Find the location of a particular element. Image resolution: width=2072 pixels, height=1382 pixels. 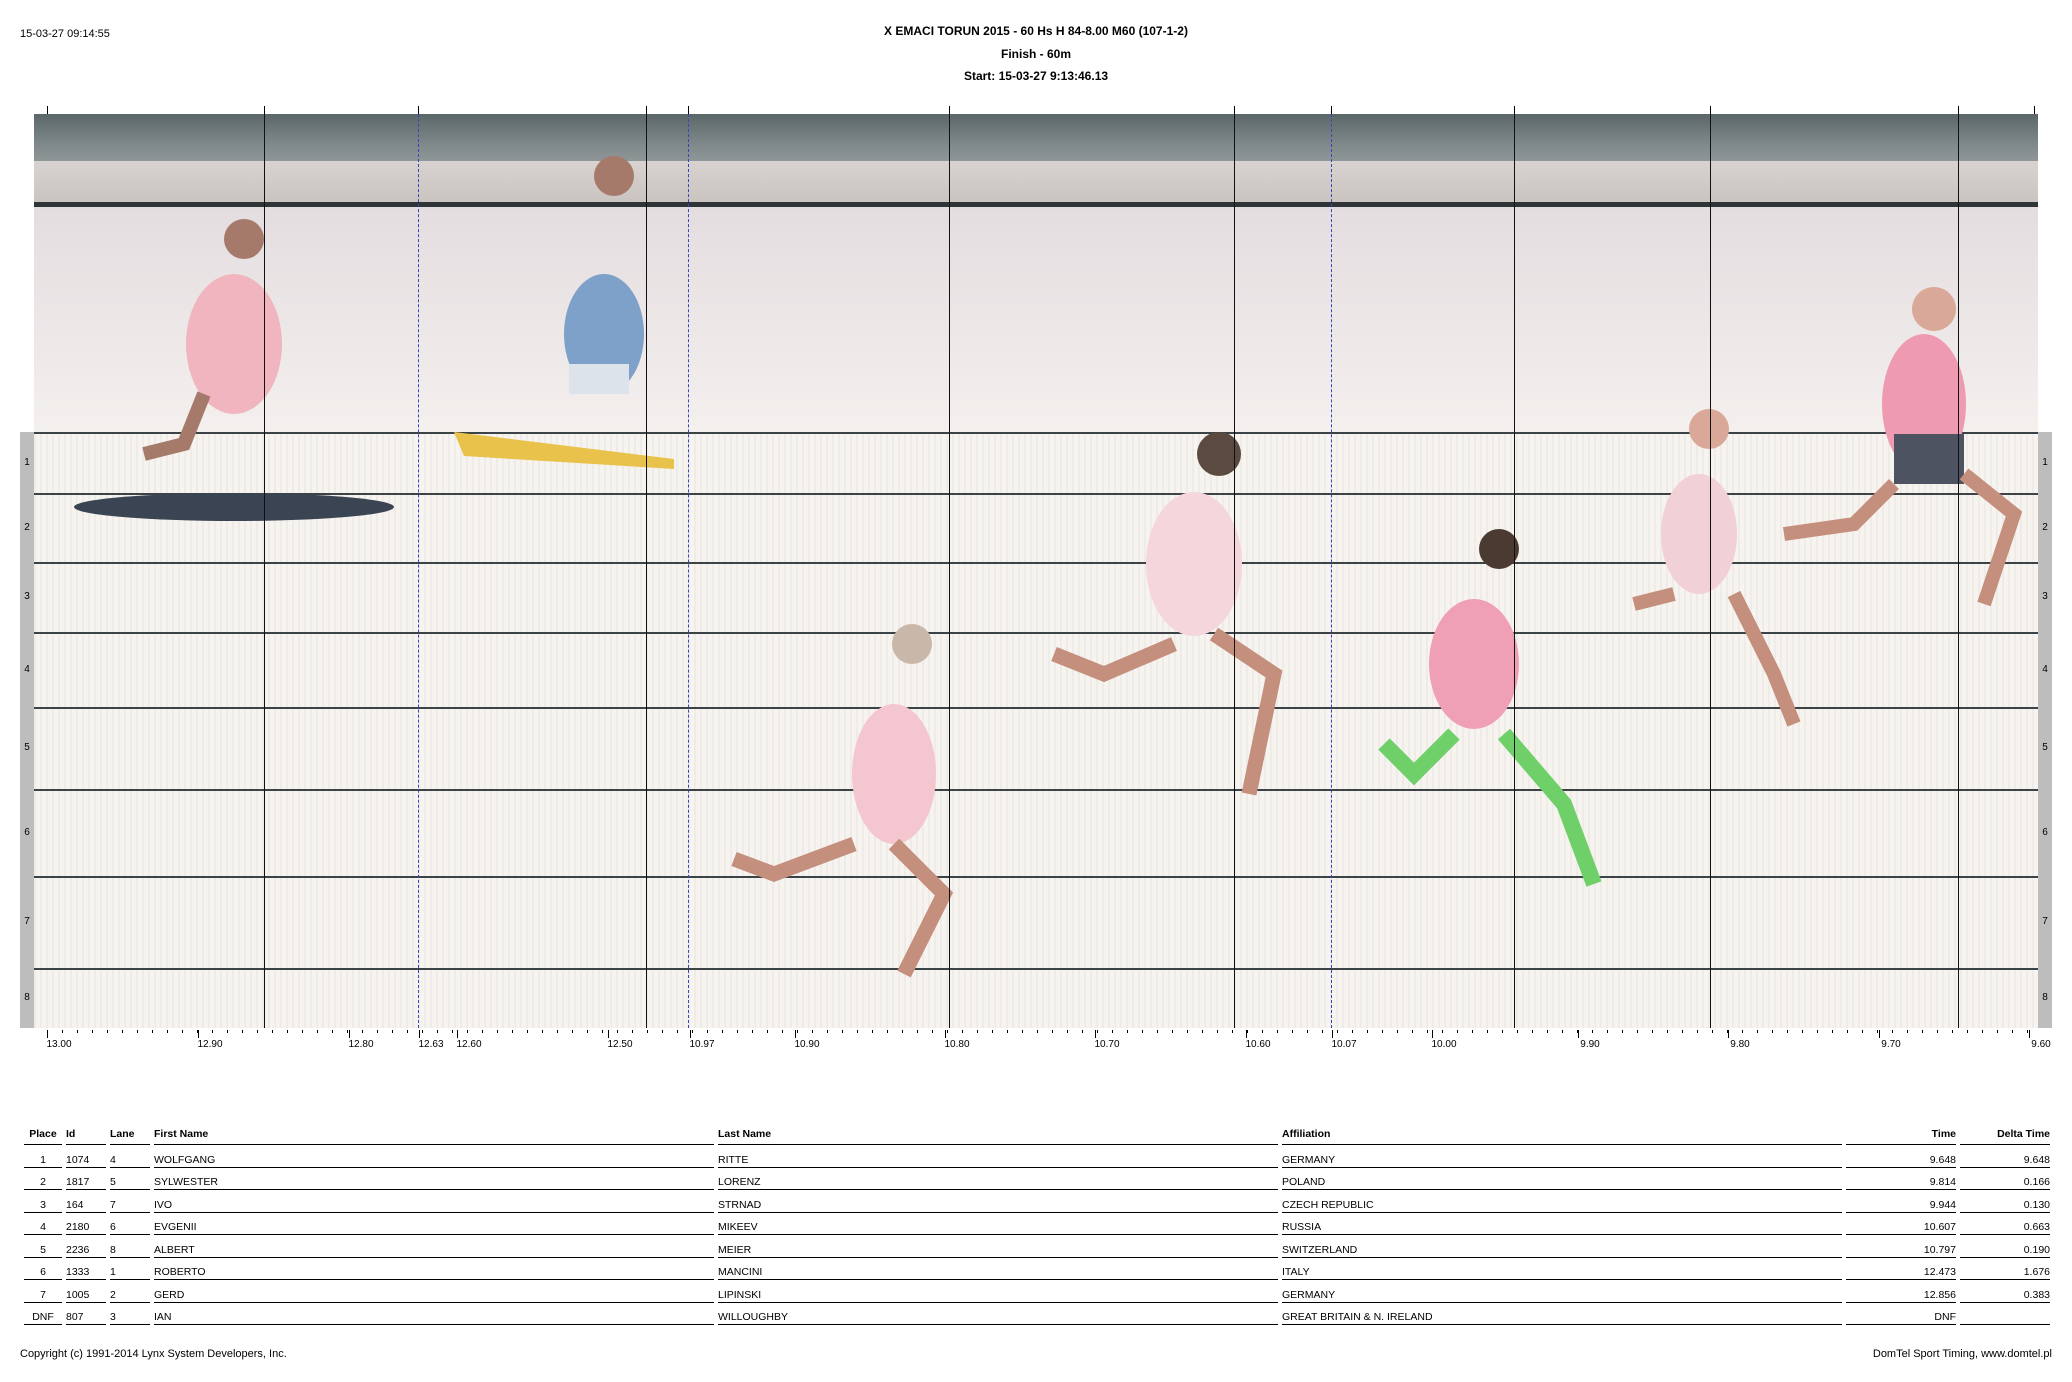

result-cell: 10.797 is located at coordinates (1901, 1246).